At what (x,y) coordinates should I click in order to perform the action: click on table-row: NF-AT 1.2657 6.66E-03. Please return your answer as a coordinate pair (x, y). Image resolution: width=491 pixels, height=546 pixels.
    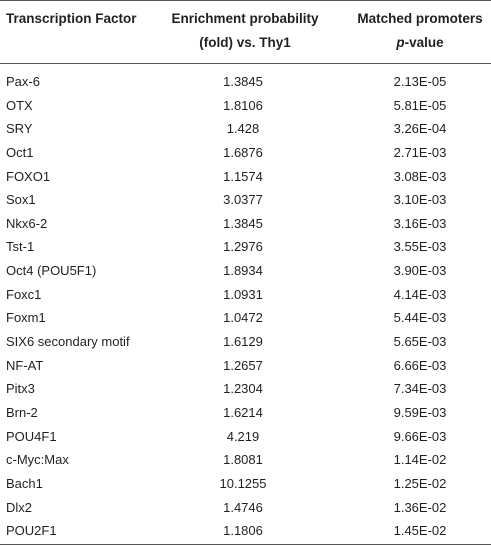
    Looking at the image, I should click on (245, 366).